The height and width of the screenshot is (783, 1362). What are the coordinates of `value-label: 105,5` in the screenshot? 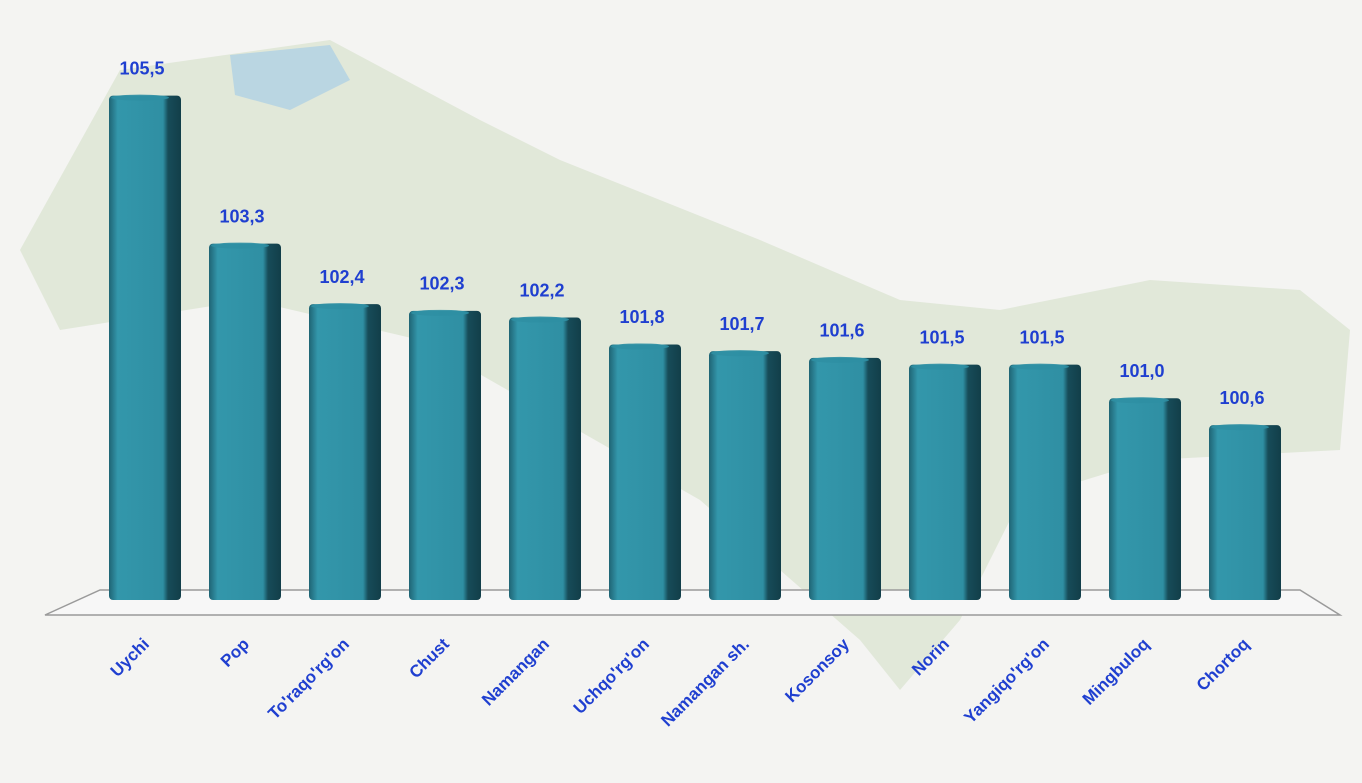 It's located at (141, 68).